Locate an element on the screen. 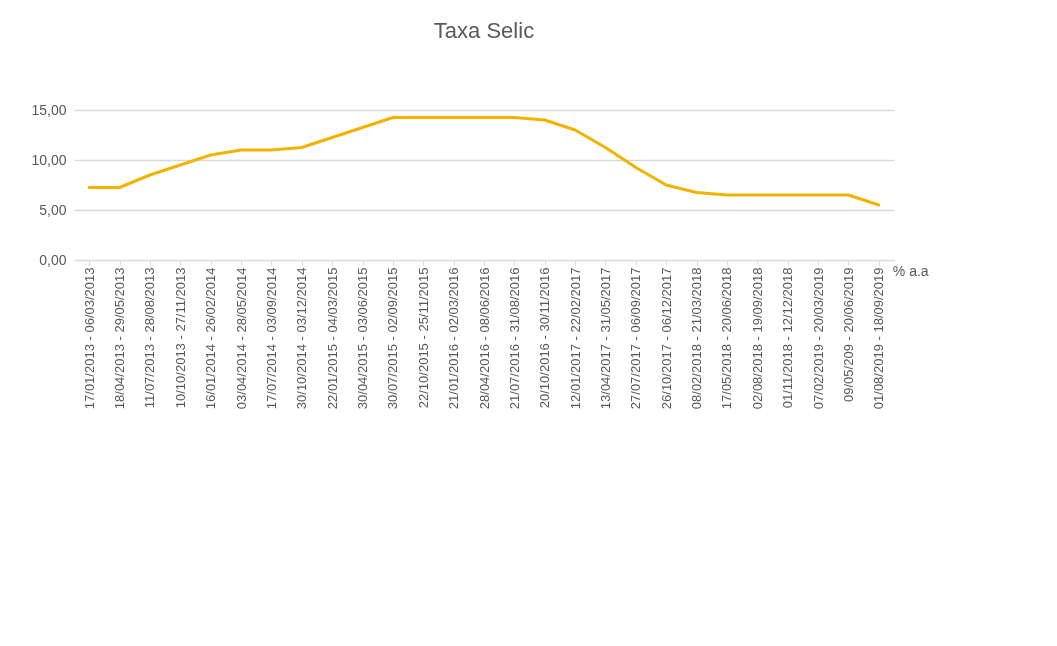 Image resolution: width=1057 pixels, height=646 pixels. x-tick-label: 02/08/2018 - 19/09/2018 is located at coordinates (757, 338).